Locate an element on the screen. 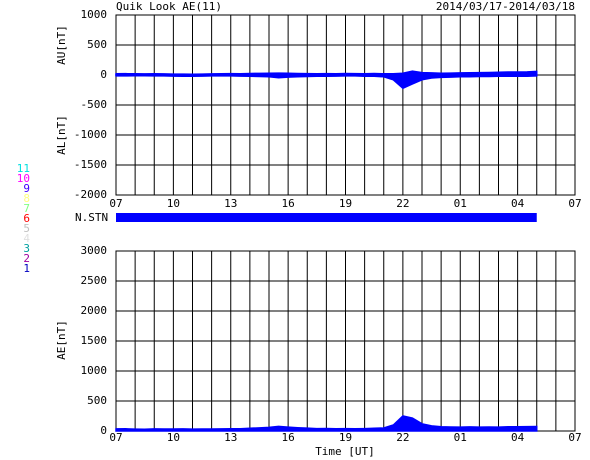 Image resolution: width=590 pixels, height=460 pixels. station-legend-label: 6 is located at coordinates (26, 218).